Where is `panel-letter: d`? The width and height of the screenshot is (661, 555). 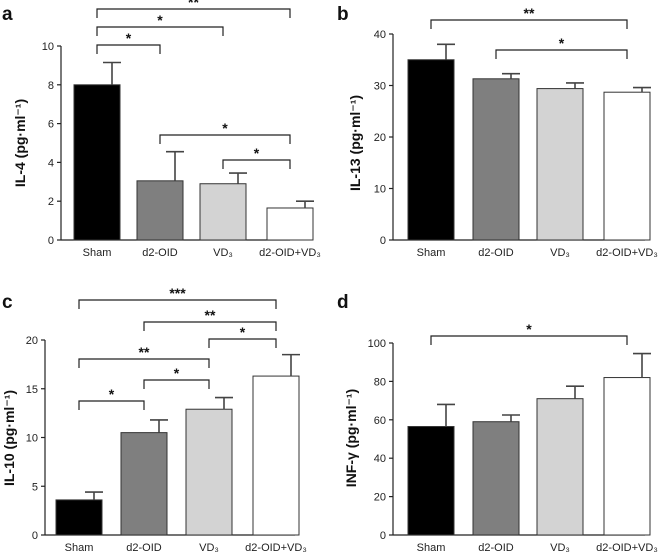
panel-letter: d is located at coordinates (343, 302).